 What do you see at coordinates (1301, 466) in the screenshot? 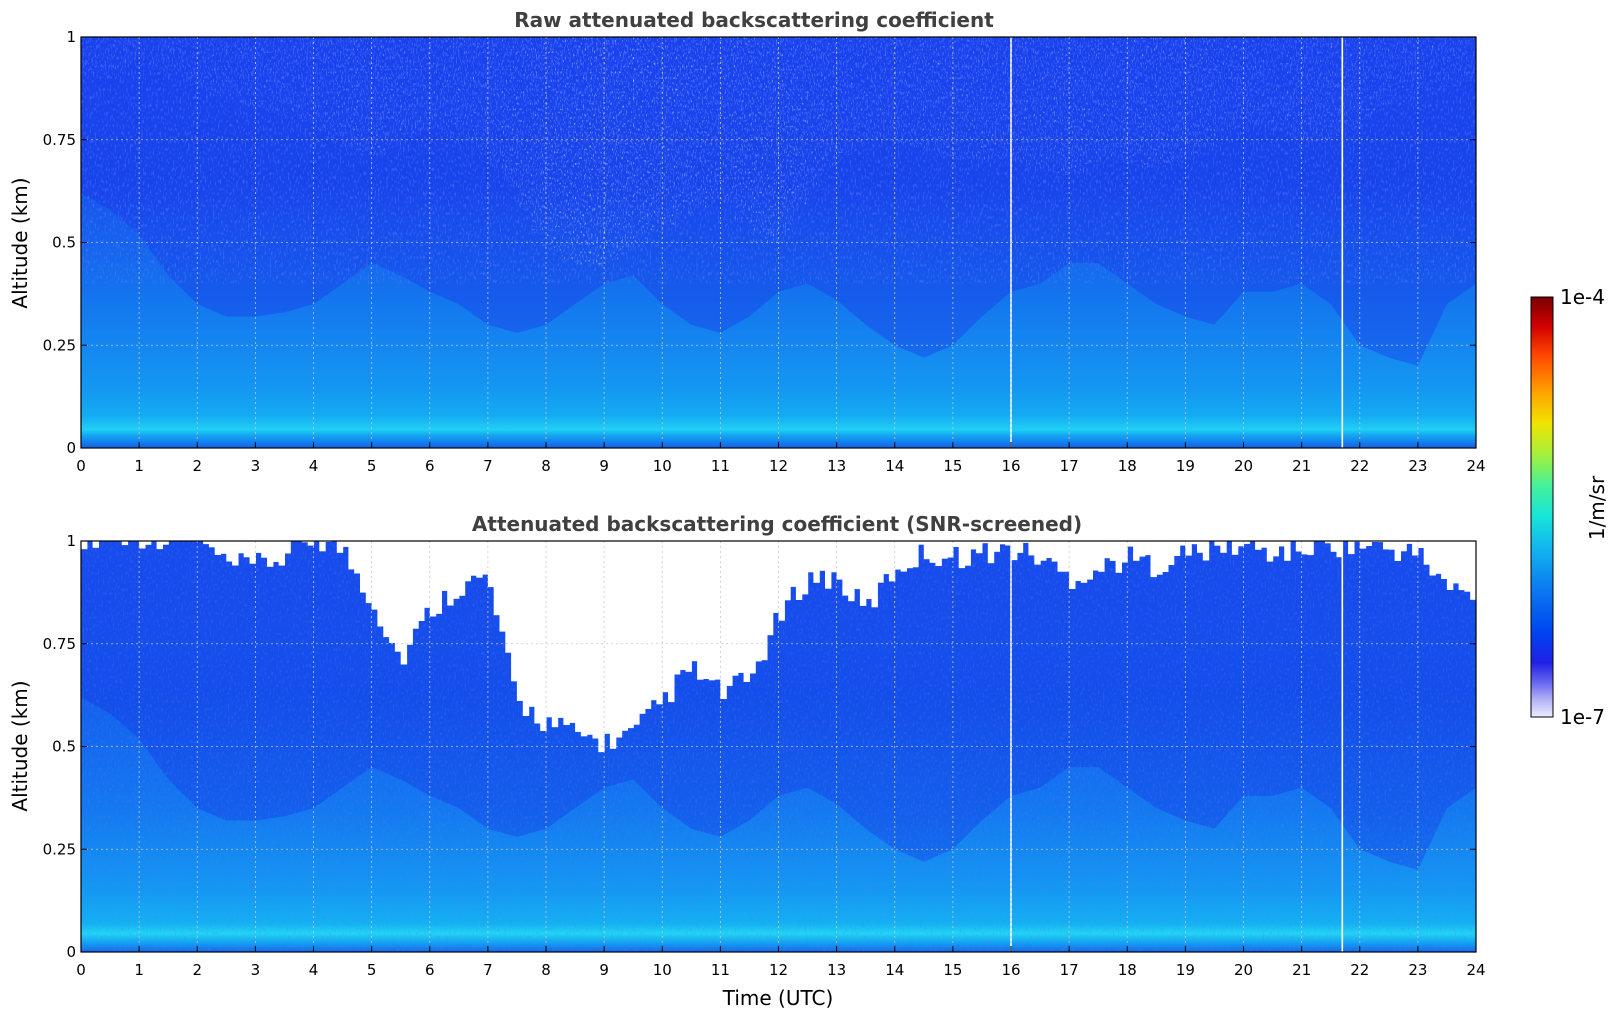
I see `x-tick-label: 21` at bounding box center [1301, 466].